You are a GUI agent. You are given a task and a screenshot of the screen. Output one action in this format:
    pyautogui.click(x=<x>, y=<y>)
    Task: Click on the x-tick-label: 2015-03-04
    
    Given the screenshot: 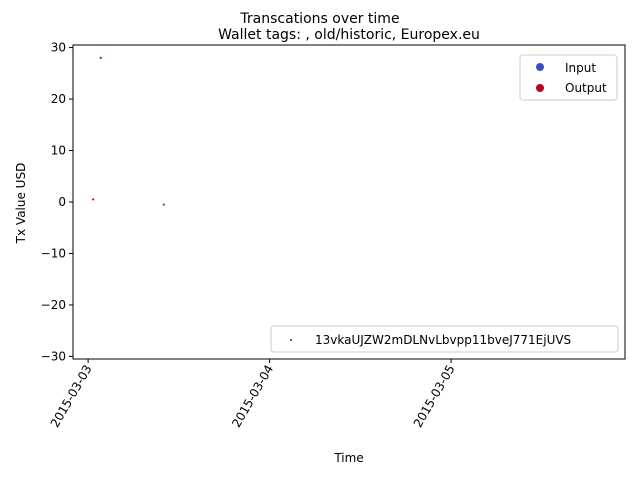 What is the action you would take?
    pyautogui.click(x=252, y=396)
    